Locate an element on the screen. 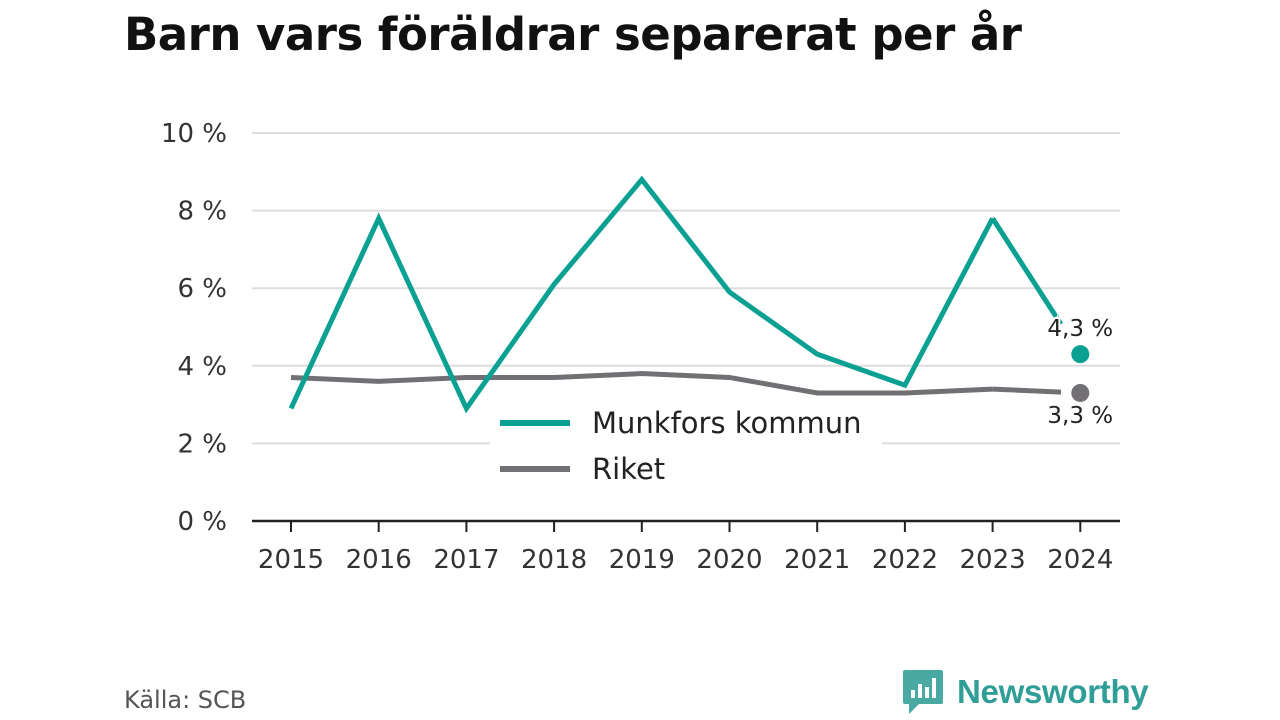 Image resolution: width=1280 pixels, height=720 pixels. x-tick-label: 2017 is located at coordinates (466, 560).